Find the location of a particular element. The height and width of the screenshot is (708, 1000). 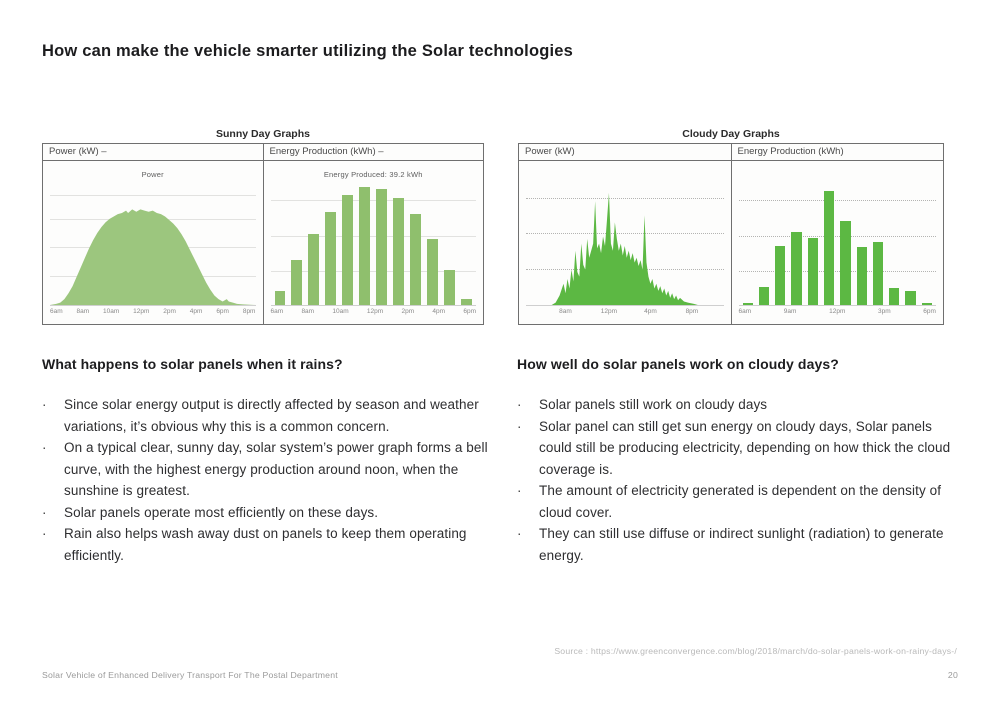

cloudy-energy-chart: 6am 9am 12pm 3pm 6pm is located at coordinates (837, 251).